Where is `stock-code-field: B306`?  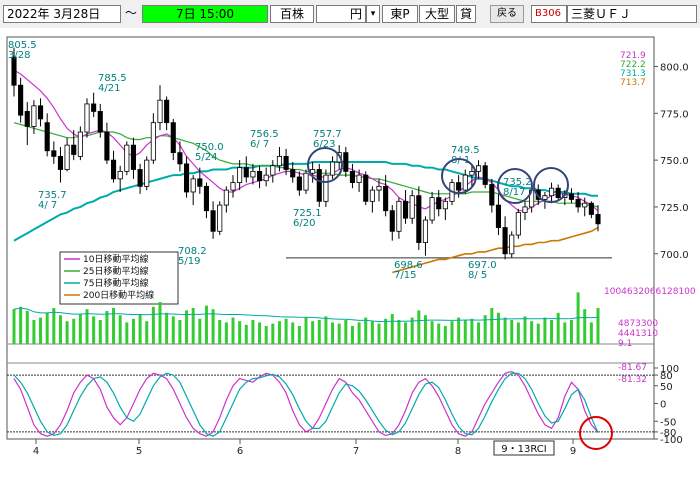 stock-code-field: B306 is located at coordinates (549, 14).